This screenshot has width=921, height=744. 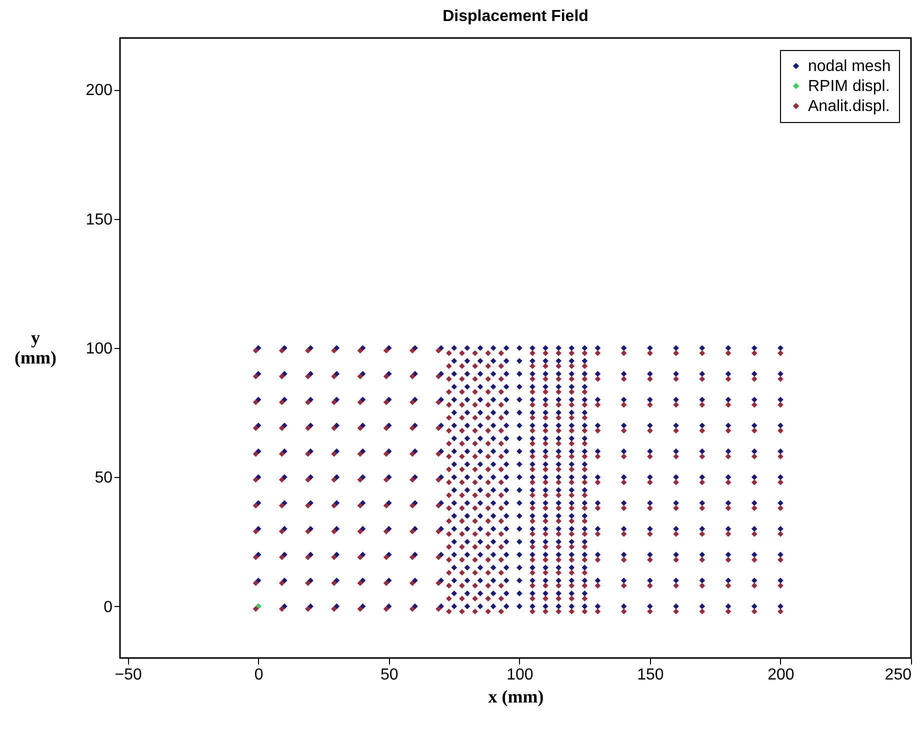 I want to click on x-tick-label: 100, so click(x=520, y=675).